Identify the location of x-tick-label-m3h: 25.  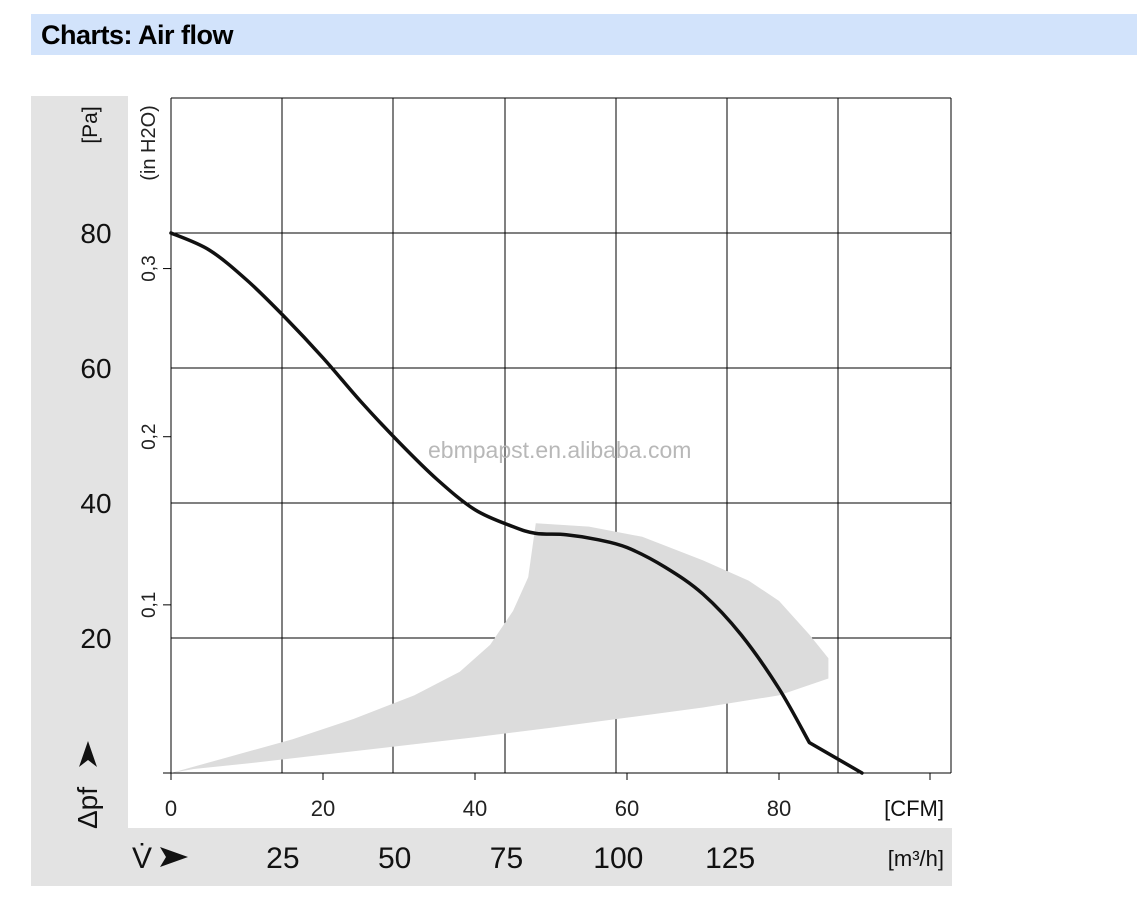
(282, 858).